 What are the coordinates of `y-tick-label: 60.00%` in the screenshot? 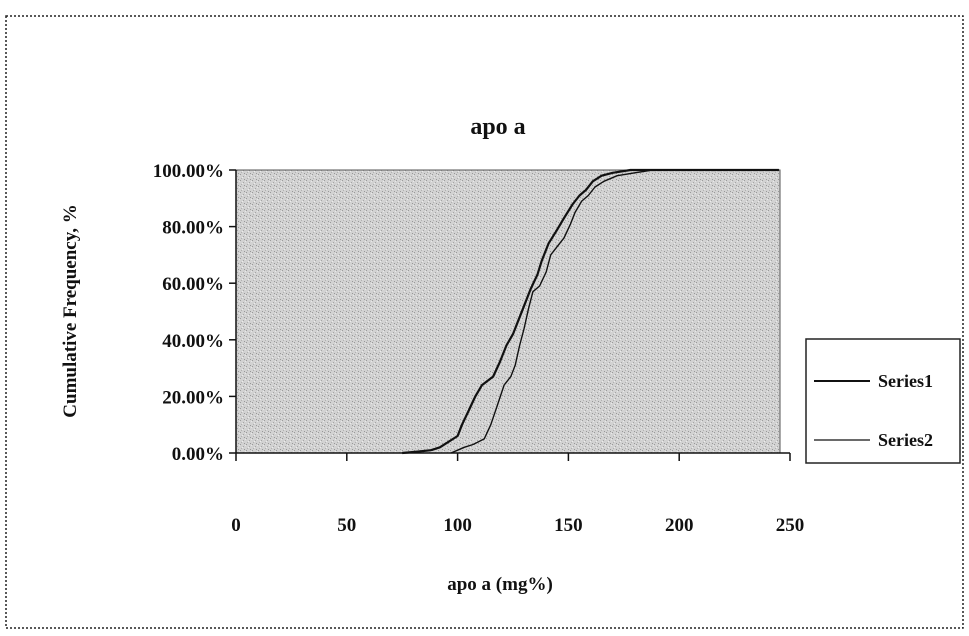 It's located at (193, 284).